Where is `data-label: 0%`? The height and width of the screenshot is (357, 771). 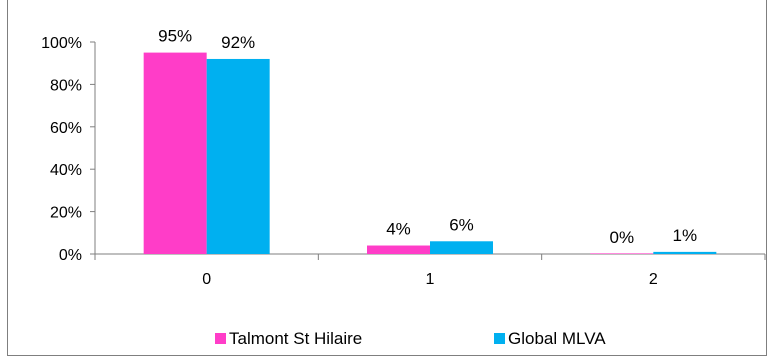
data-label: 0% is located at coordinates (622, 237).